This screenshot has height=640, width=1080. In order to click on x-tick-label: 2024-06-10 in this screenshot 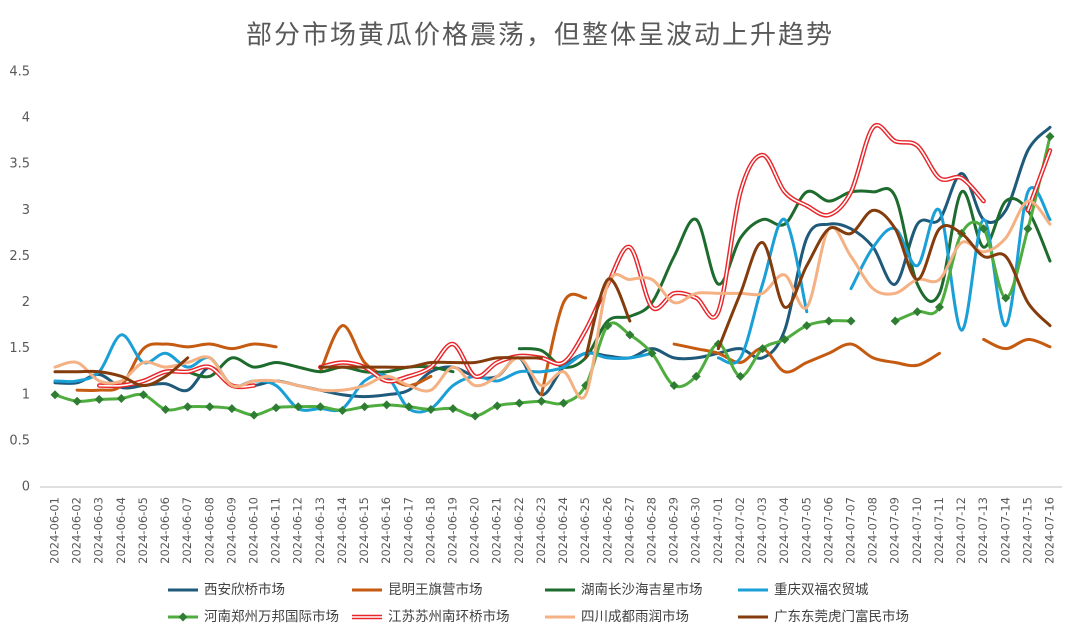, I will do `click(254, 530)`.